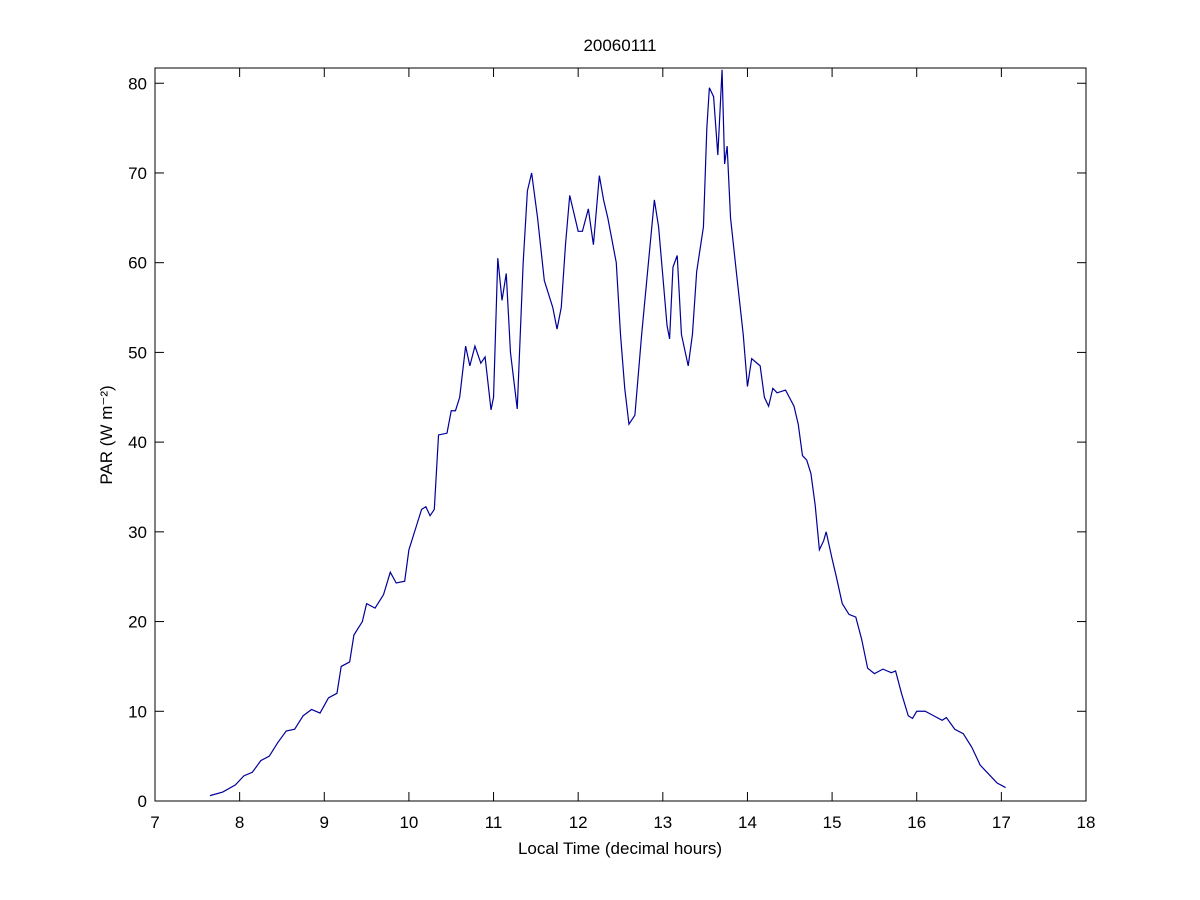 Image resolution: width=1200 pixels, height=900 pixels. I want to click on y-tick-label: 60, so click(137, 263).